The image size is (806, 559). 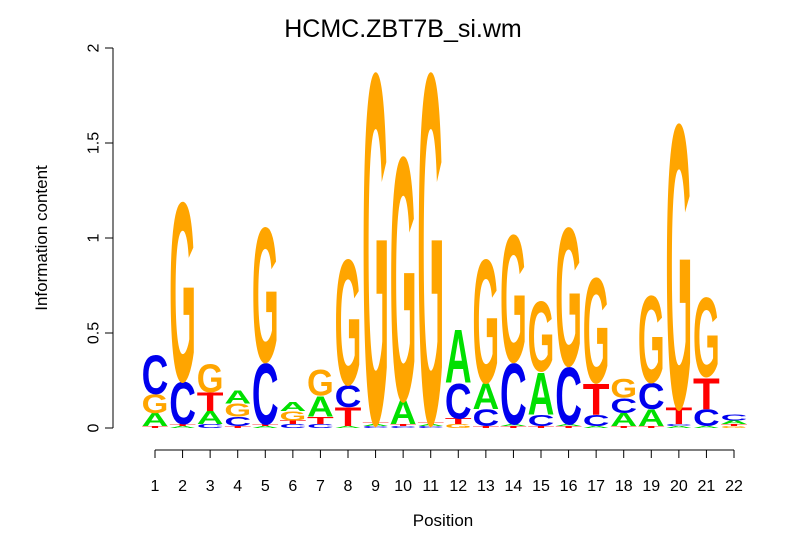 What do you see at coordinates (447, 472) in the screenshot?
I see `x-axis: 1 2 3 4 5 6 7 8 9 10 11 12 13 14 15 16 17 18 19 20 21 22` at bounding box center [447, 472].